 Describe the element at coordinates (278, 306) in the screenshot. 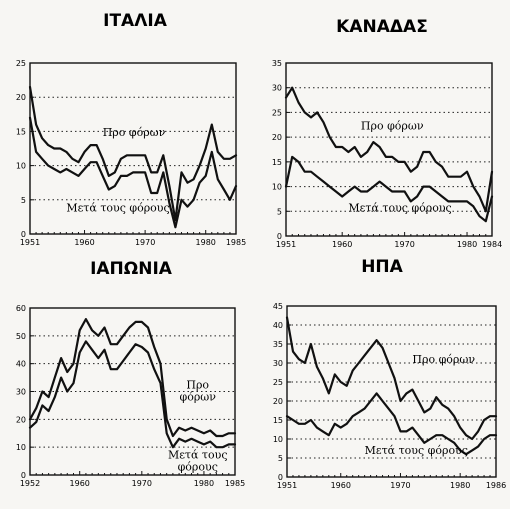

I see `y-tick-label: 45` at that location.